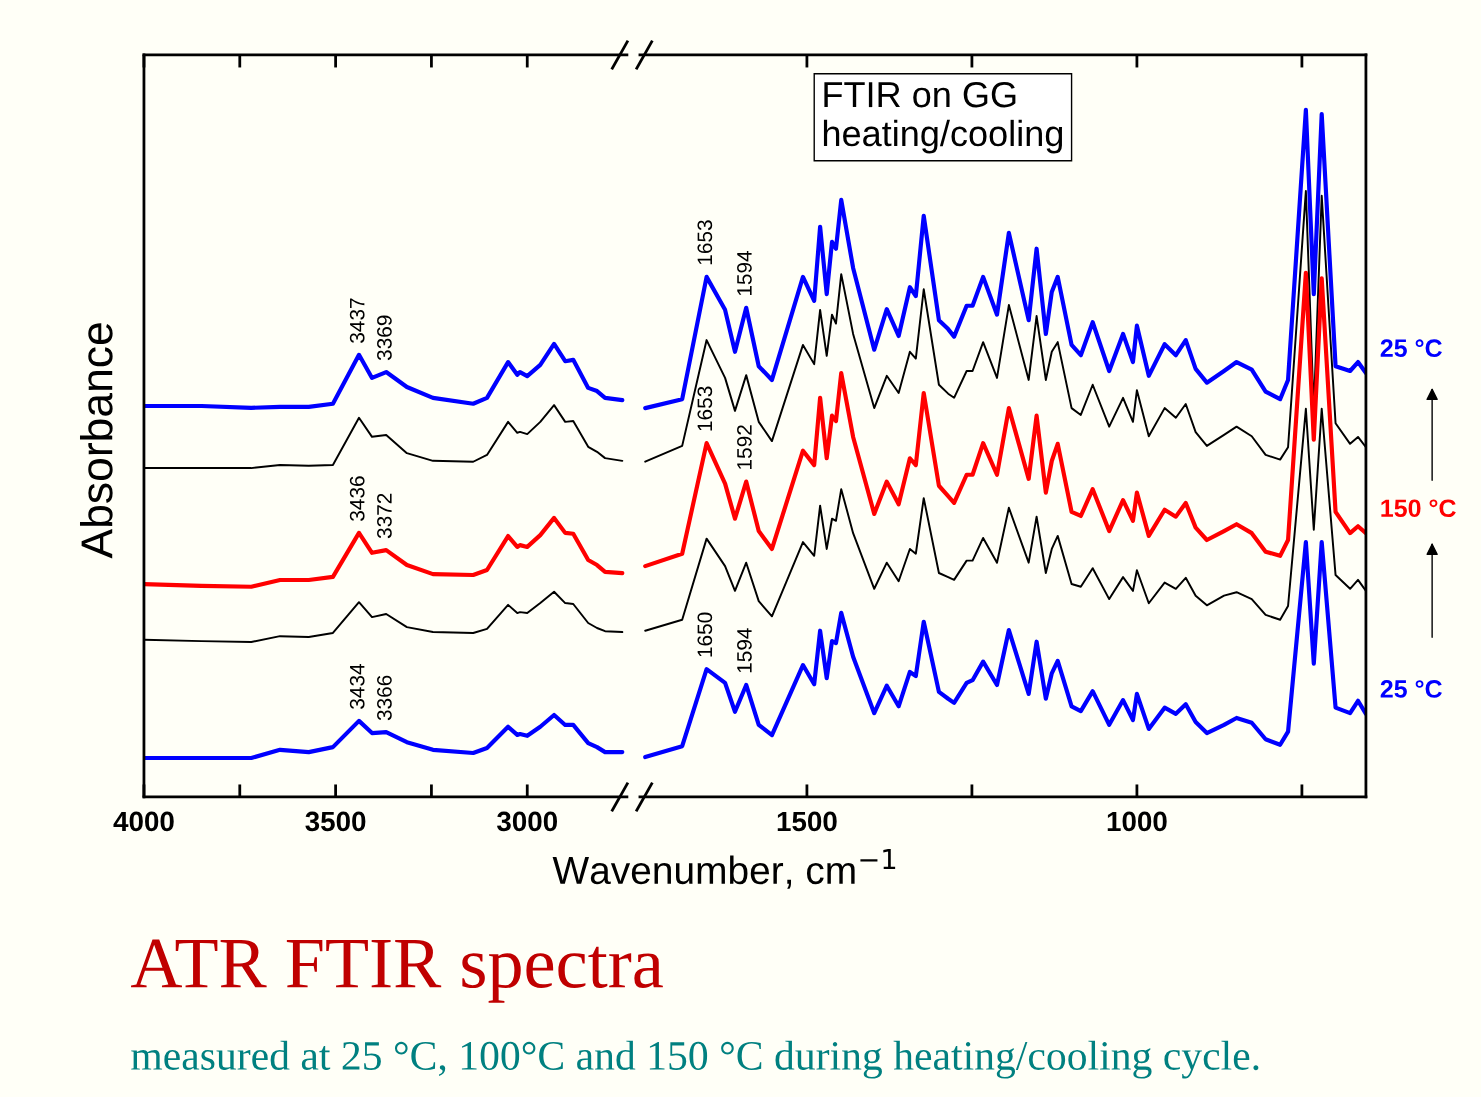  Describe the element at coordinates (143, 821) in the screenshot. I see `x-tick-label: 4000` at that location.